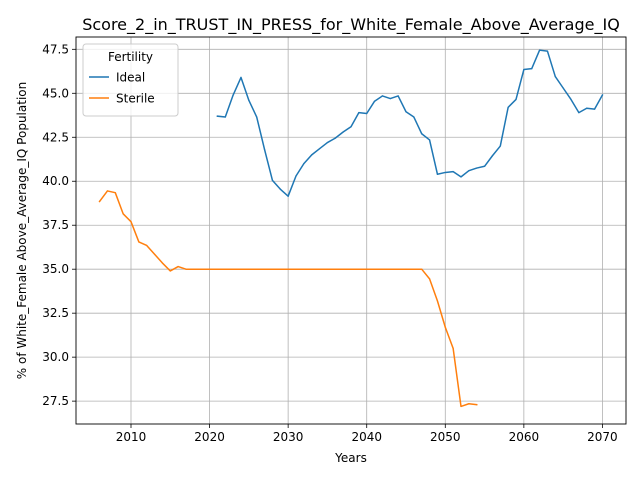 The image size is (640, 480). Describe the element at coordinates (55, 181) in the screenshot. I see `y-tick-label: 40.0` at that location.